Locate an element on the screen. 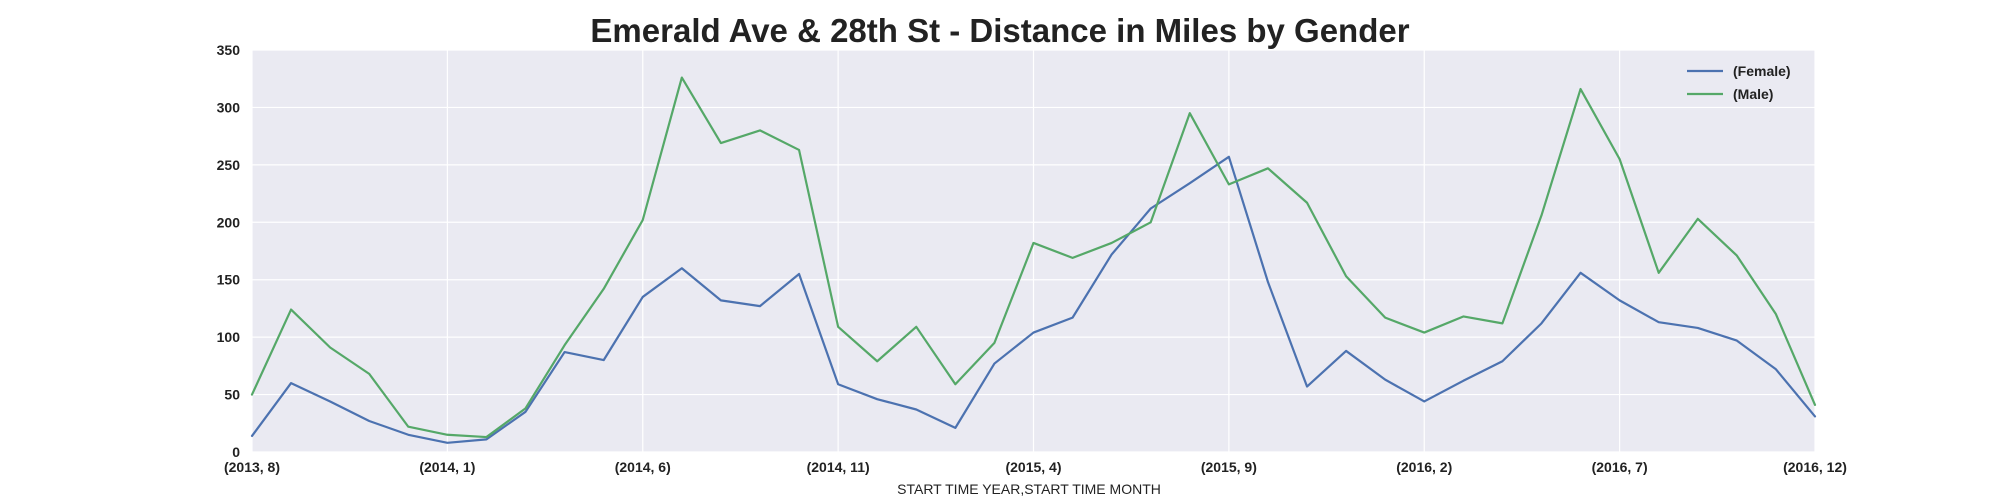  legend-label: (Female) is located at coordinates (1762, 71).